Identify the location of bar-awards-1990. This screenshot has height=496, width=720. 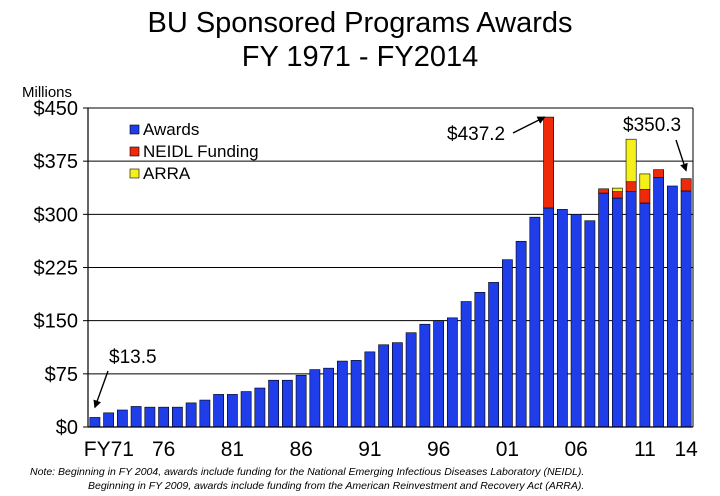
(356, 394).